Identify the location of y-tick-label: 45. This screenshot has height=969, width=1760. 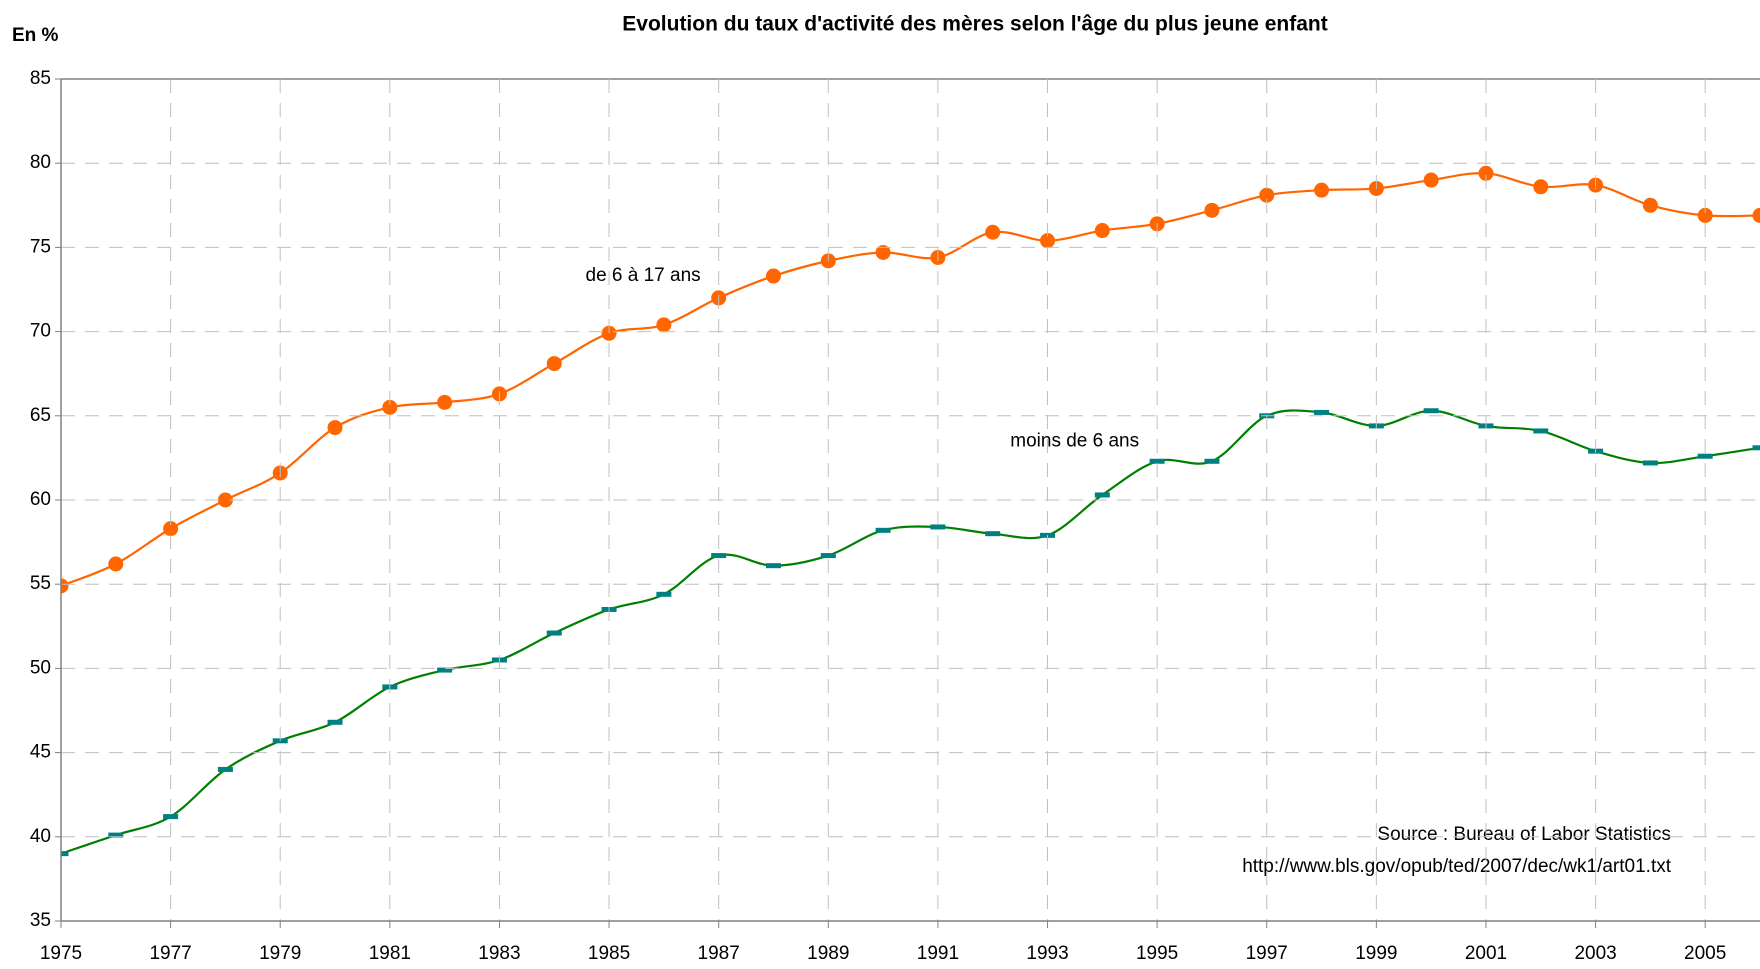
(40, 752).